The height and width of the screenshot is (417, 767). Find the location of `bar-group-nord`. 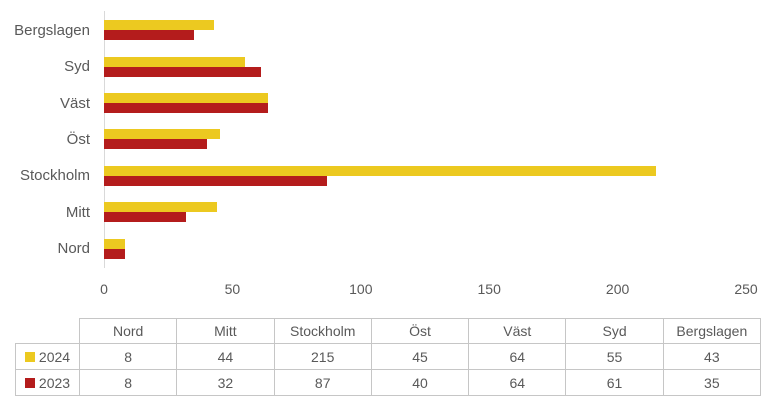

bar-group-nord is located at coordinates (425, 249).